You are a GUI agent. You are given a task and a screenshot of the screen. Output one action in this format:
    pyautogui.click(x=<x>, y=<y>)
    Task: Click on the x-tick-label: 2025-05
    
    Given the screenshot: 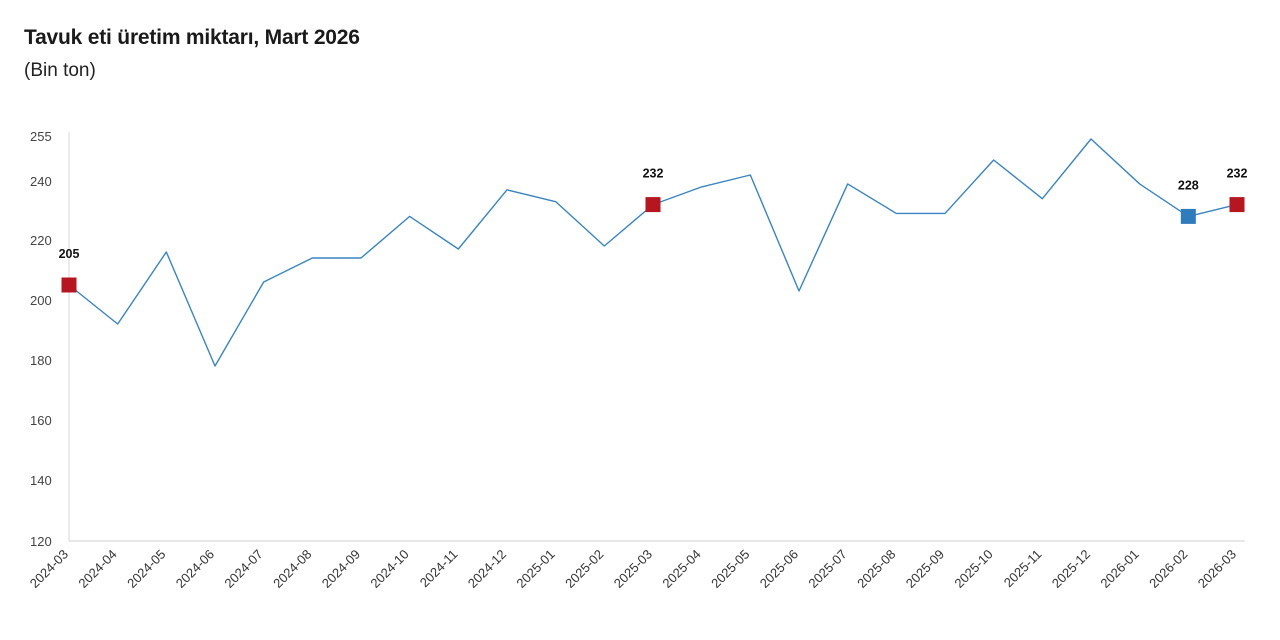 What is the action you would take?
    pyautogui.click(x=730, y=569)
    